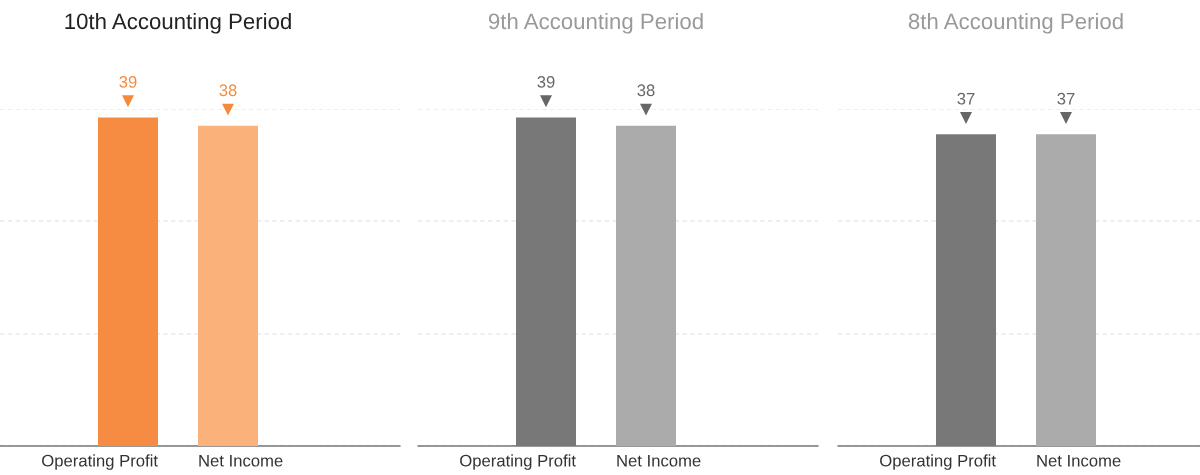 The width and height of the screenshot is (1200, 475). Describe the element at coordinates (178, 23) in the screenshot. I see `chart-title: 10th Accounting Period` at that location.